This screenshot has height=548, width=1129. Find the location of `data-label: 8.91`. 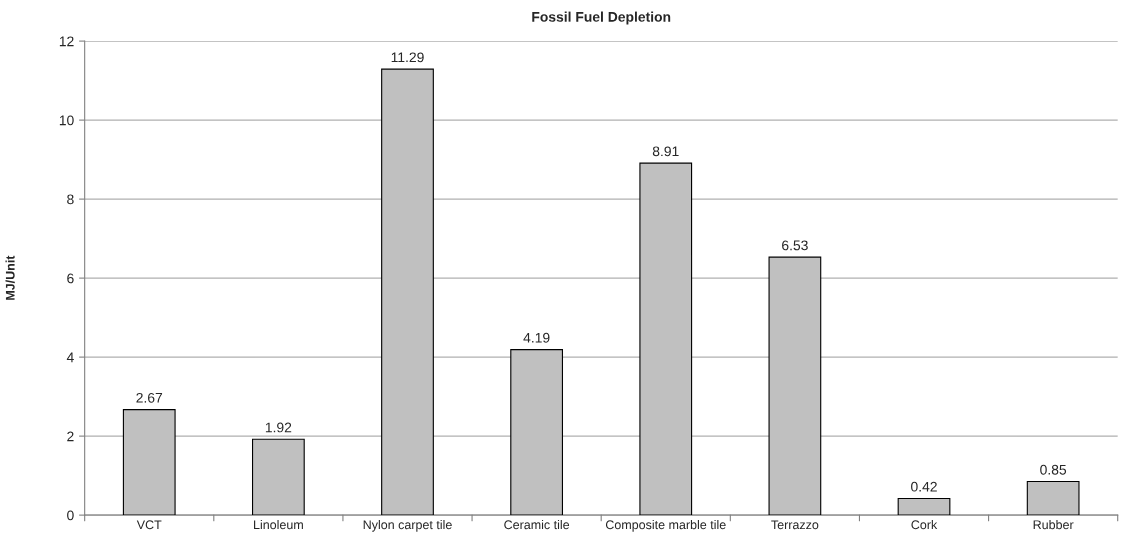

data-label: 8.91 is located at coordinates (665, 151).